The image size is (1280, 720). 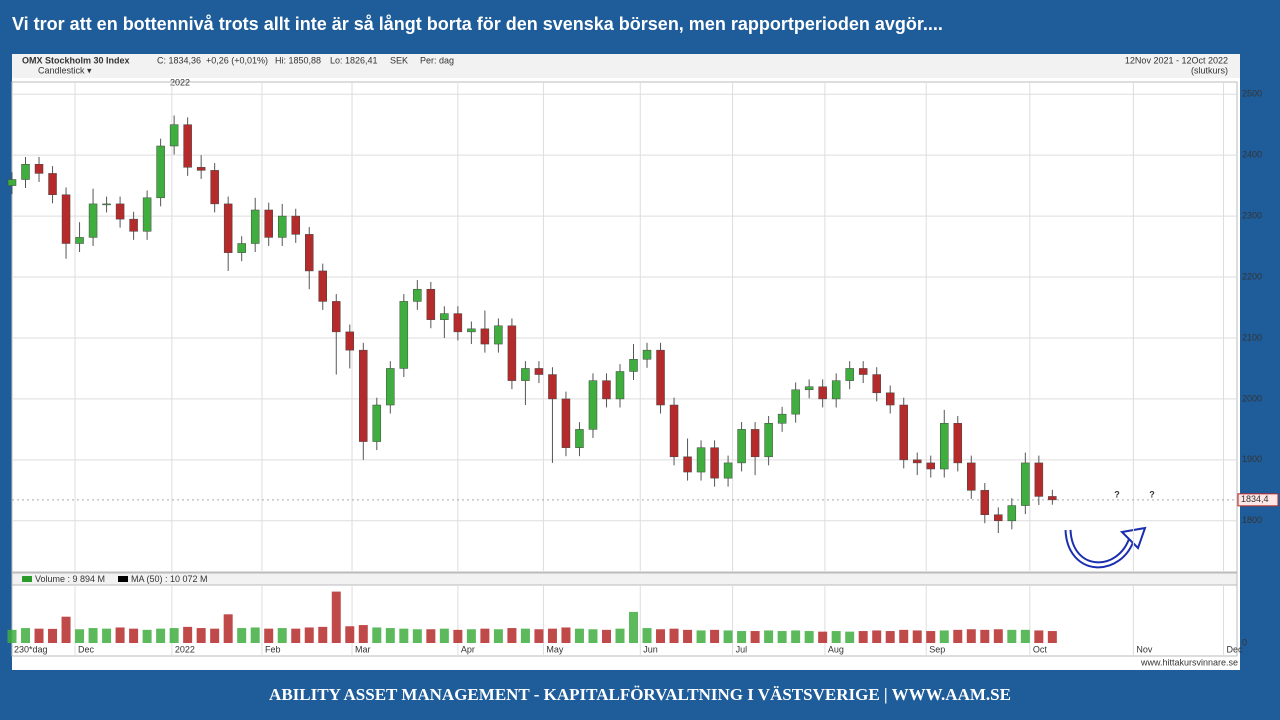 I want to click on x-tick-label: Jul, so click(x=742, y=649).